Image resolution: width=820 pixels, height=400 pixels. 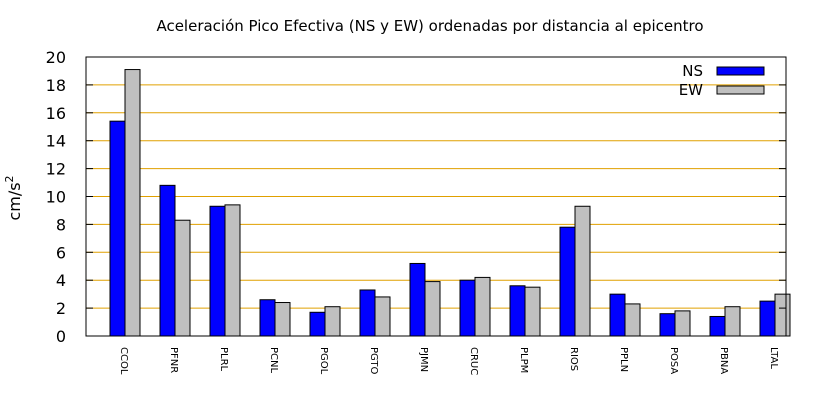 I want to click on bar-ns-pgto, so click(x=367, y=313).